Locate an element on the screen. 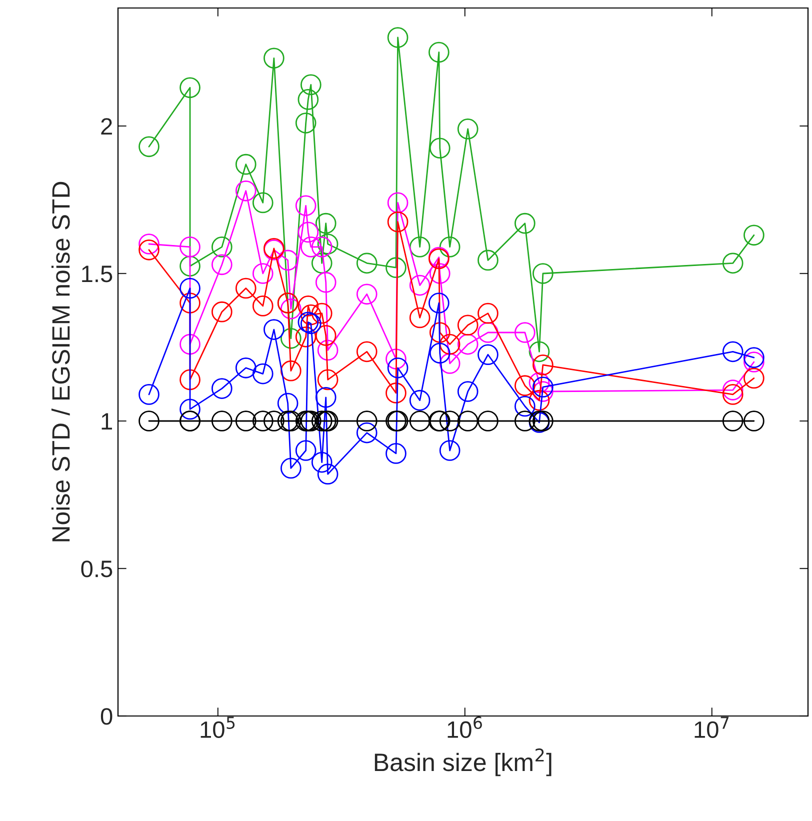 This screenshot has height=821, width=812. y-tick-label: 0.5 is located at coordinates (96, 569).